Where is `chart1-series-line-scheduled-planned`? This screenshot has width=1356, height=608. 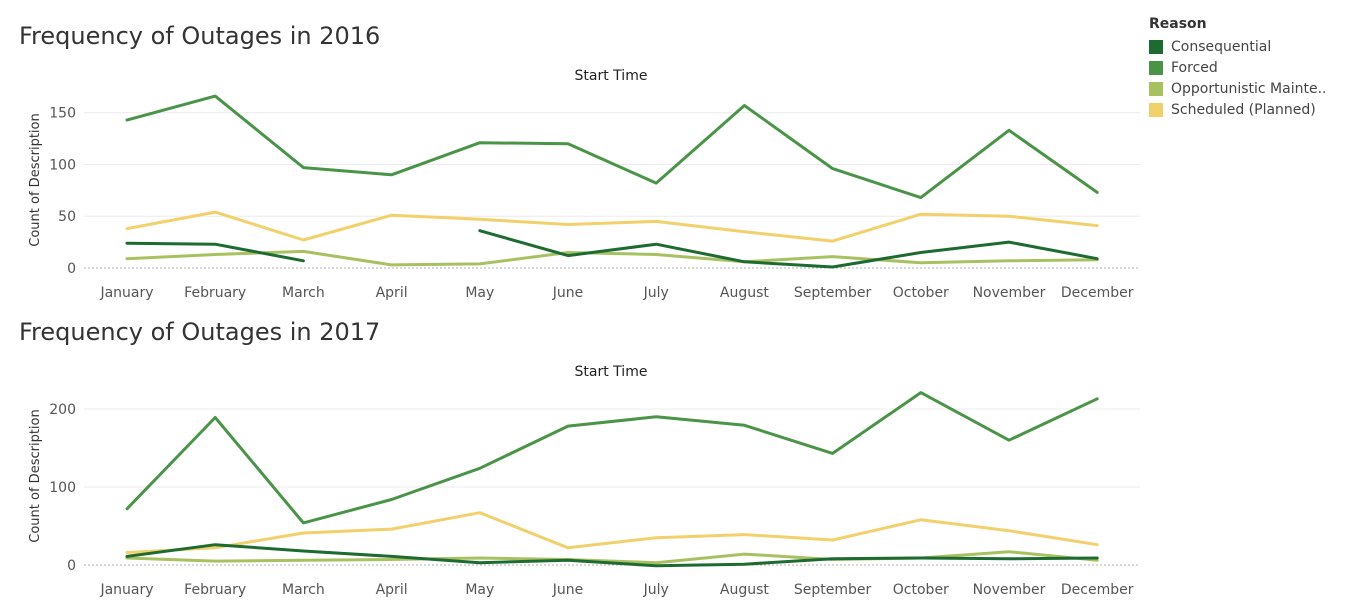 chart1-series-line-scheduled-planned is located at coordinates (612, 226).